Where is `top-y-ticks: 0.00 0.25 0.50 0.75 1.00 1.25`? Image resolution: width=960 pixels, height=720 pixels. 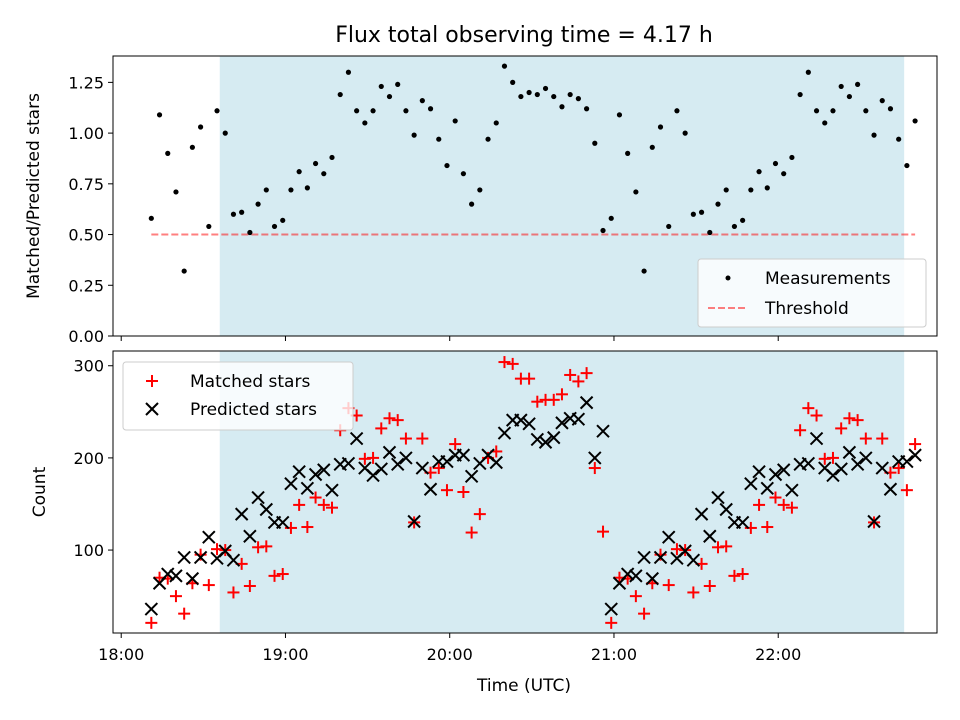 top-y-ticks: 0.00 0.25 0.50 0.75 1.00 1.25 is located at coordinates (90, 209).